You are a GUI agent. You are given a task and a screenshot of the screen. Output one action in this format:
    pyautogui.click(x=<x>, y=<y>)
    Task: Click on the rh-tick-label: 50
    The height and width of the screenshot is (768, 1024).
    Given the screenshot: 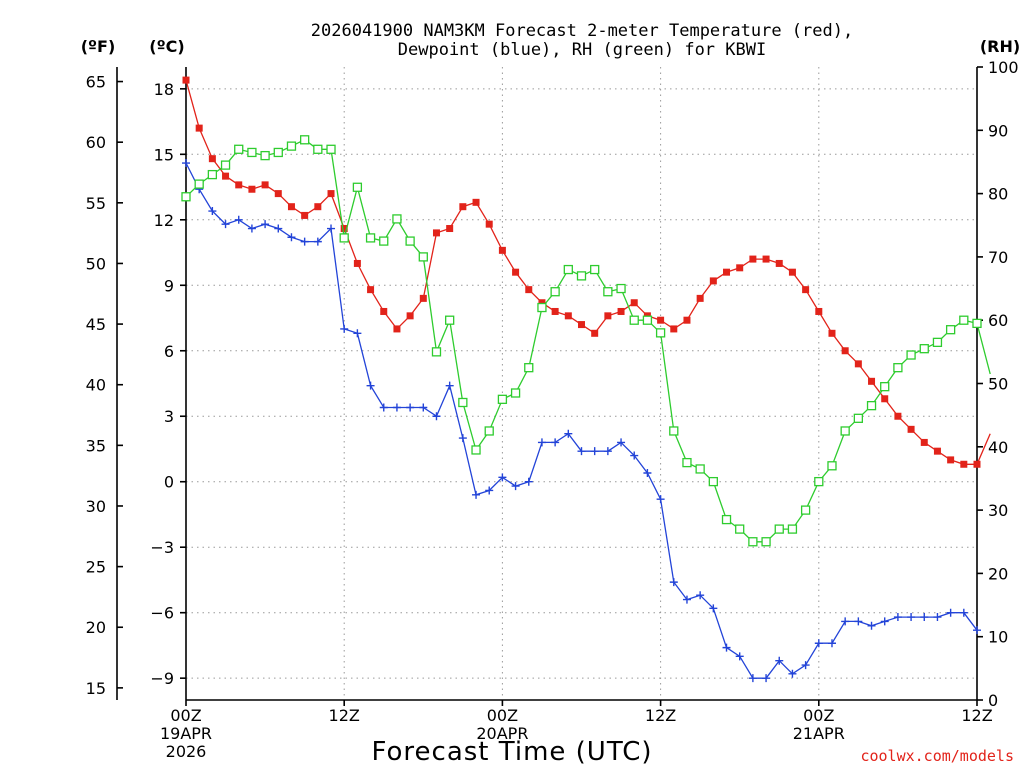 What is the action you would take?
    pyautogui.click(x=998, y=384)
    